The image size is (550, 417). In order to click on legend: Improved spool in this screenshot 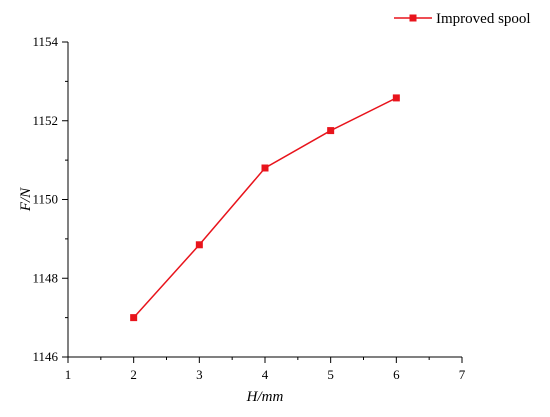, I will do `click(462, 19)`.